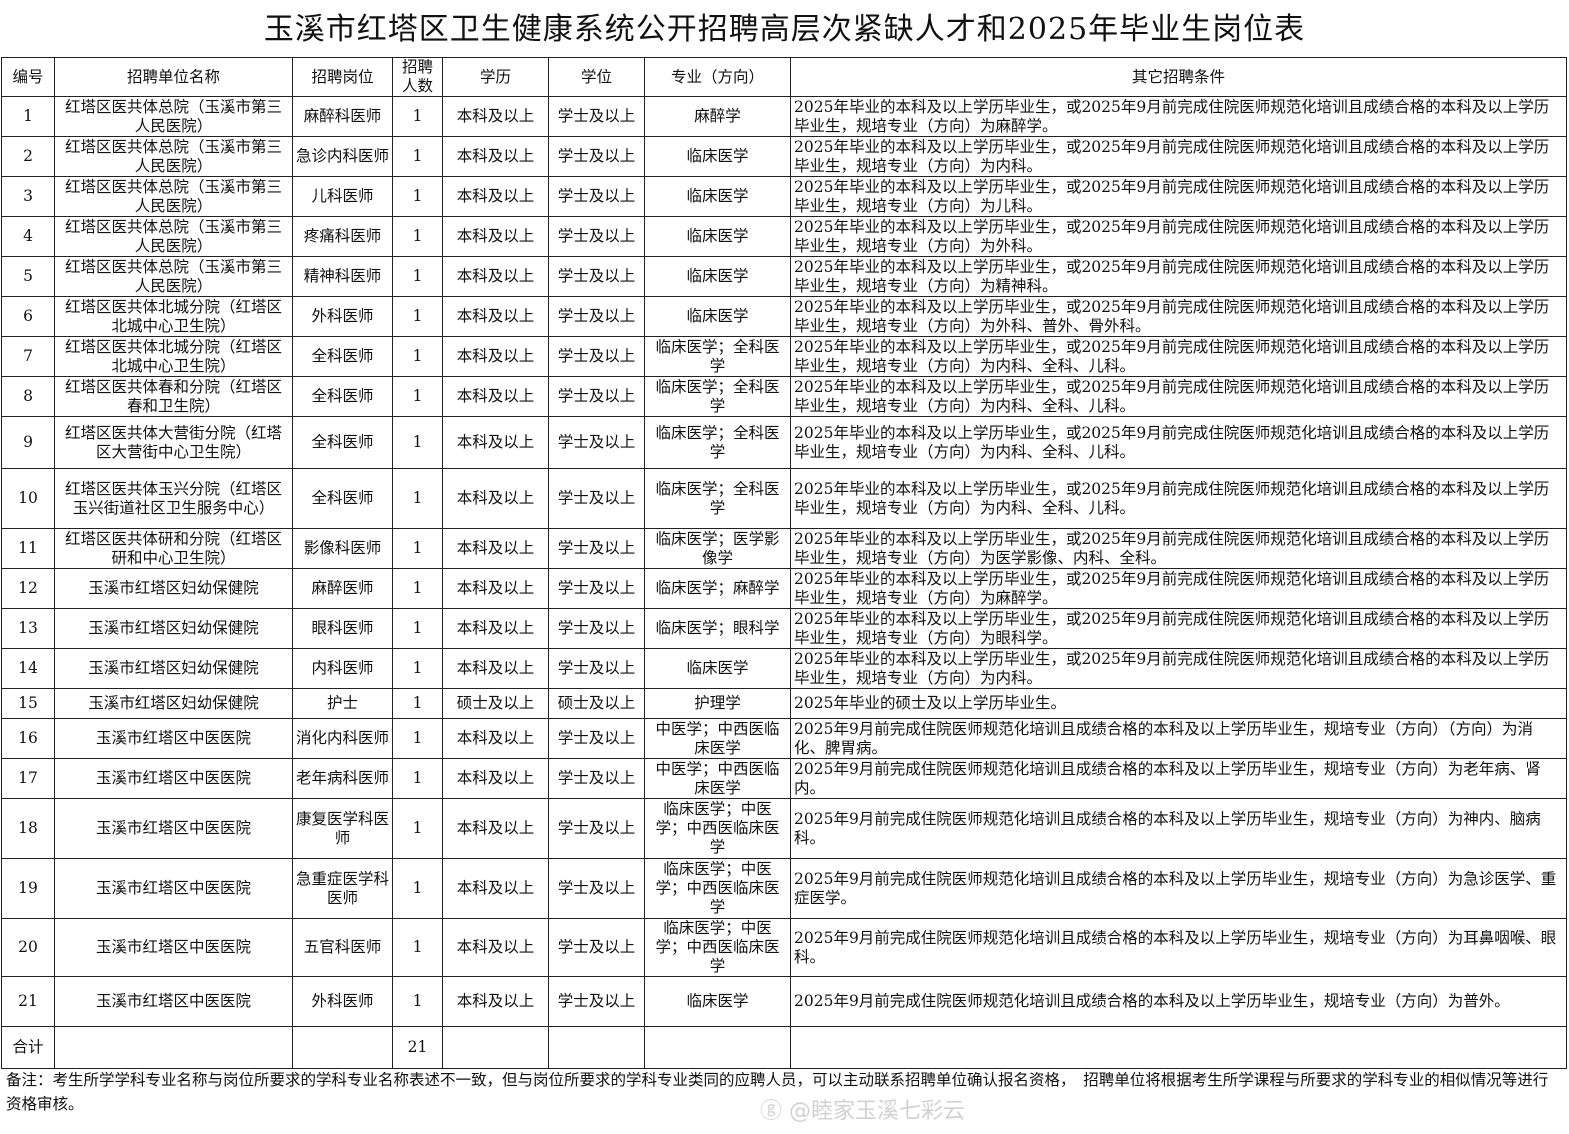  I want to click on cell-position: 消化内科医师, so click(342, 738).